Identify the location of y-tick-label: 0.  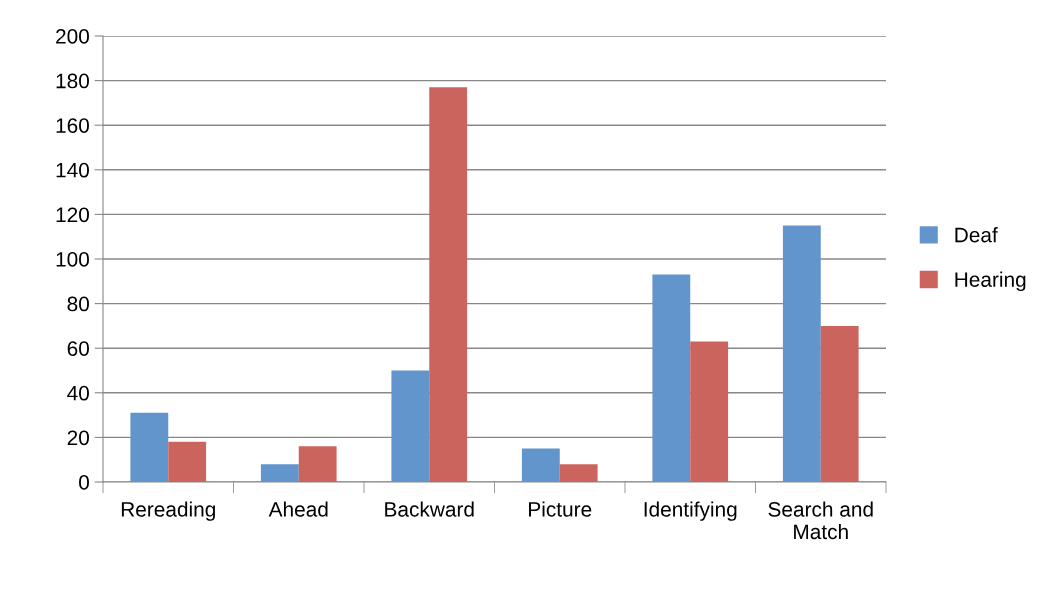
(84, 482).